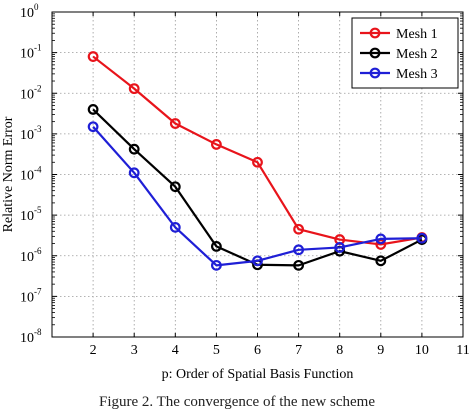 The image size is (474, 411). I want to click on legend-item: Mesh 3, so click(399, 74).